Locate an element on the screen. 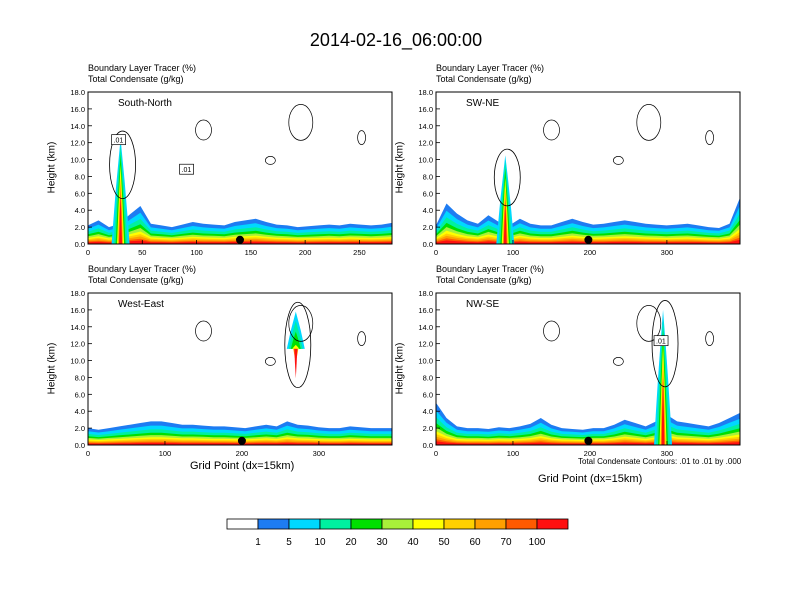 This screenshot has height=612, width=792. colorbar-label: 5 is located at coordinates (289, 542).